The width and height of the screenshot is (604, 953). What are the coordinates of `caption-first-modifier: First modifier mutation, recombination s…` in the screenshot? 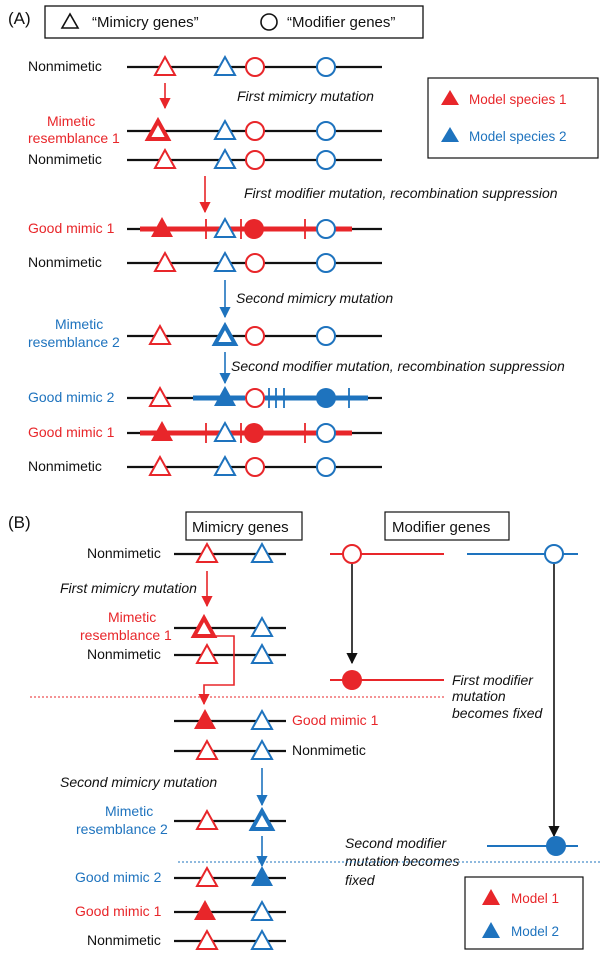 It's located at (401, 193).